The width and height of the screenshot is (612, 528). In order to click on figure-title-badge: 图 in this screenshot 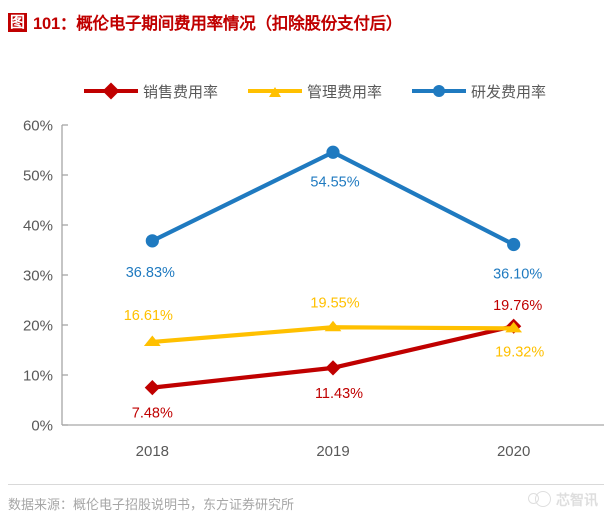, I will do `click(17, 22)`.